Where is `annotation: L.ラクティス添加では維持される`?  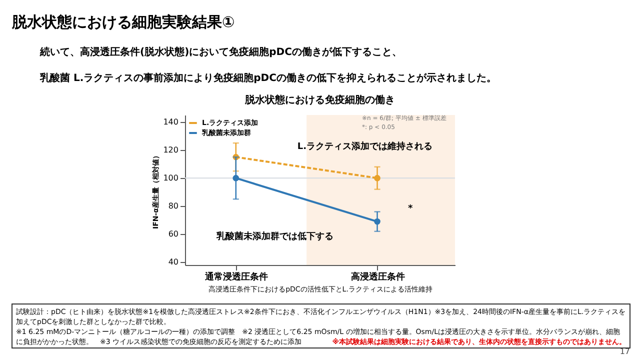
annotation: L.ラクティス添加では維持される is located at coordinates (365, 146).